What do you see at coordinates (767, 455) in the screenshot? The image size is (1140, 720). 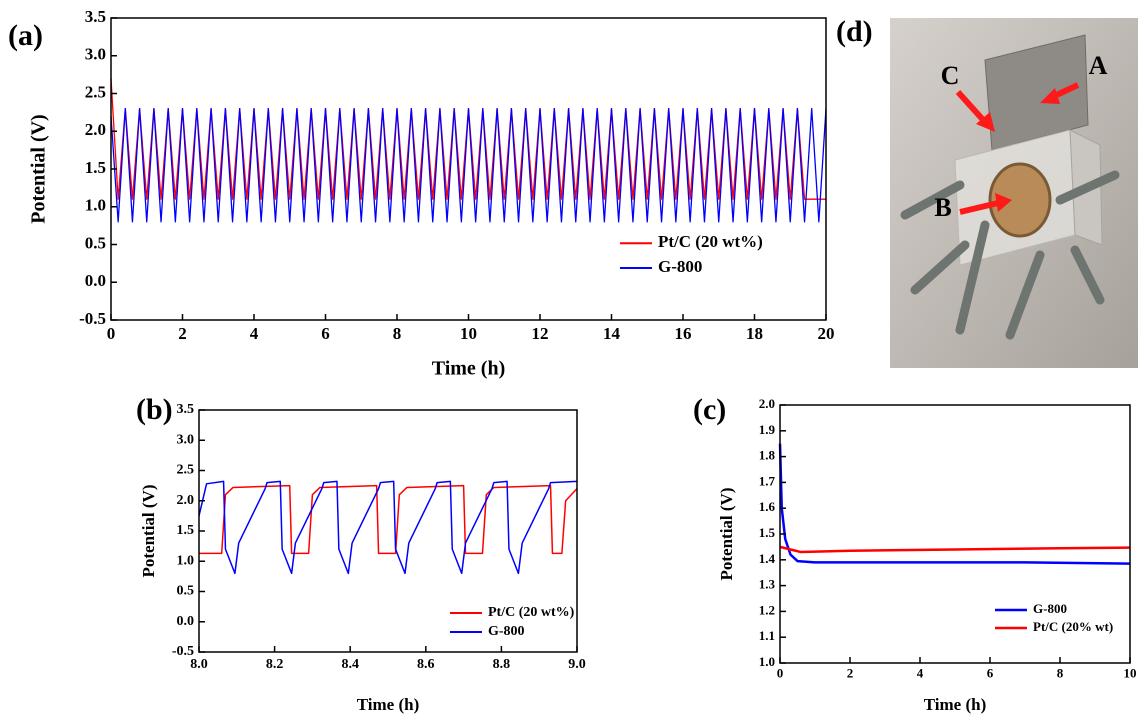 I see `y-tick-label: 1.8` at bounding box center [767, 455].